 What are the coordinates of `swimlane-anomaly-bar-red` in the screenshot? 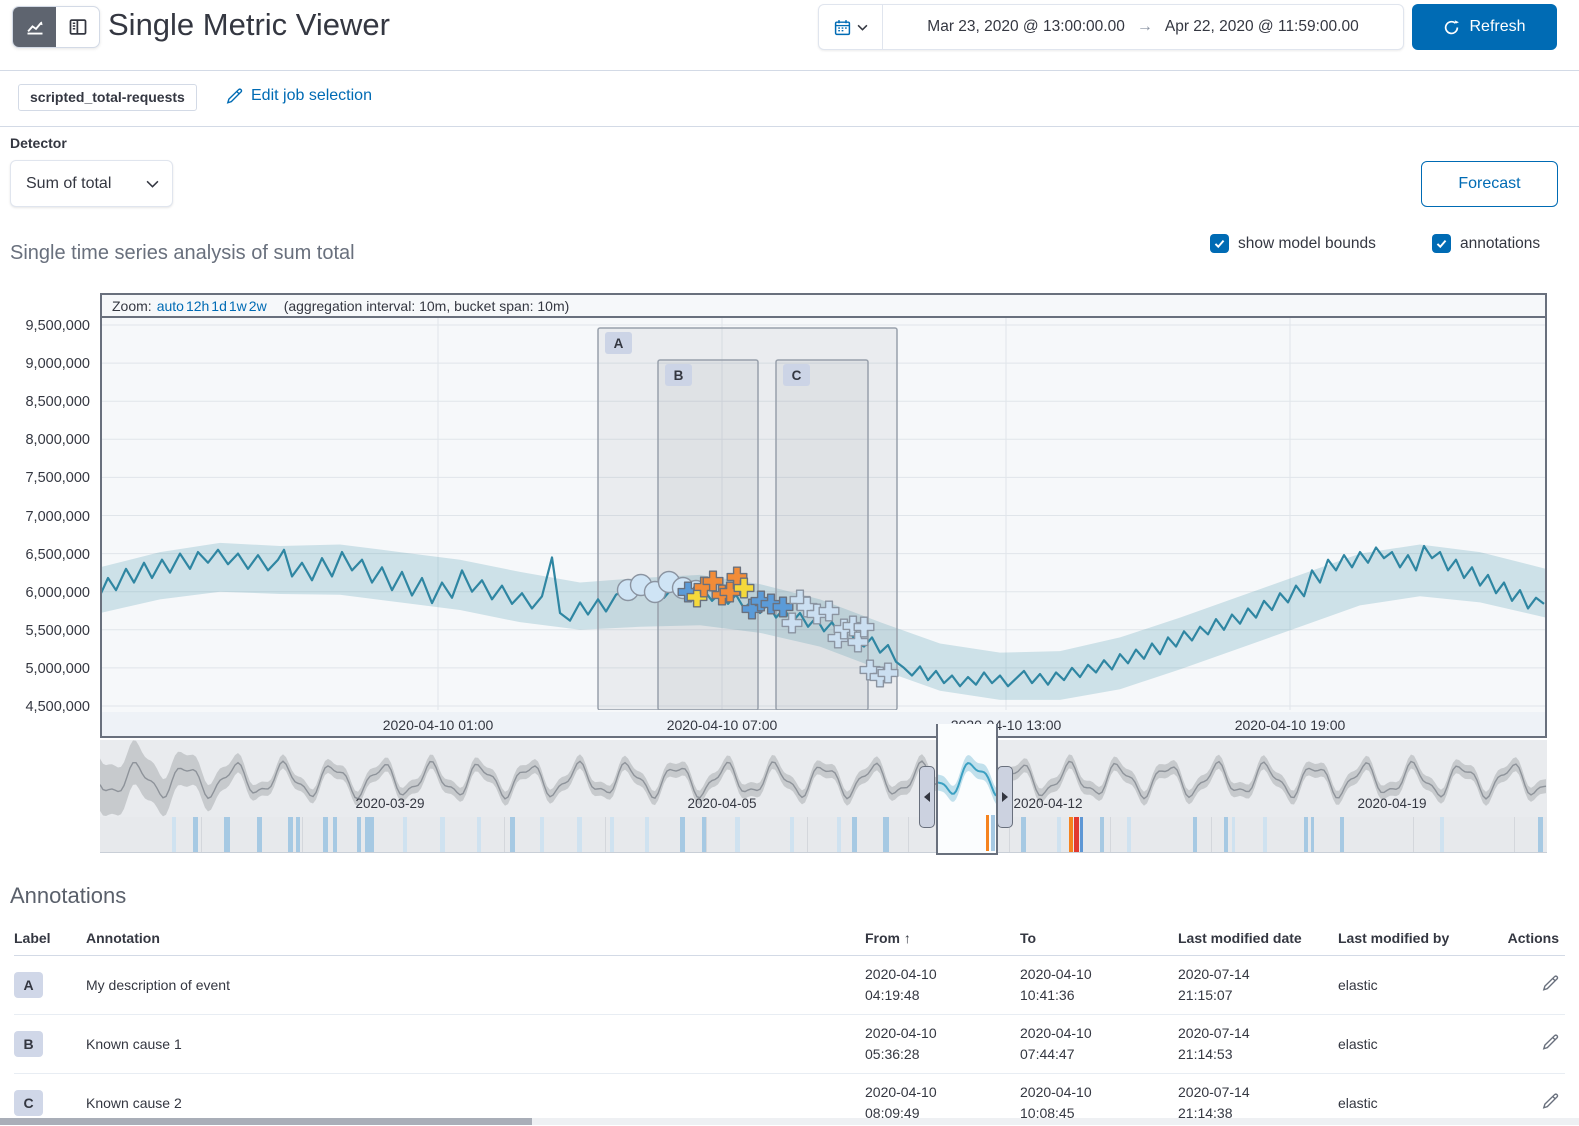 It's located at (1076, 834).